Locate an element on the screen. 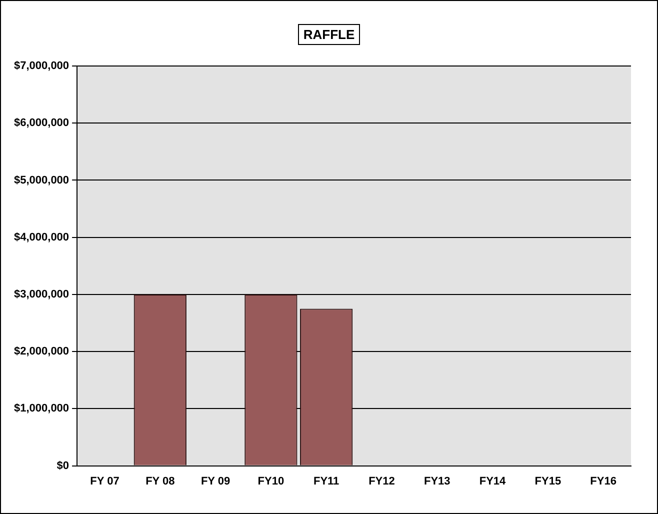  y-tick-label: $4,000,000 is located at coordinates (42, 237).